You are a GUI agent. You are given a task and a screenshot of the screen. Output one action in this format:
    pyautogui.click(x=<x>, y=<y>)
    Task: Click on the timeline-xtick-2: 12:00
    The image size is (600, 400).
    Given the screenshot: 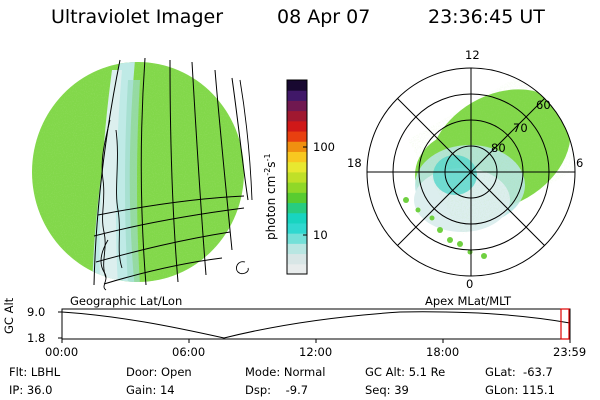 What is the action you would take?
    pyautogui.click(x=316, y=352)
    